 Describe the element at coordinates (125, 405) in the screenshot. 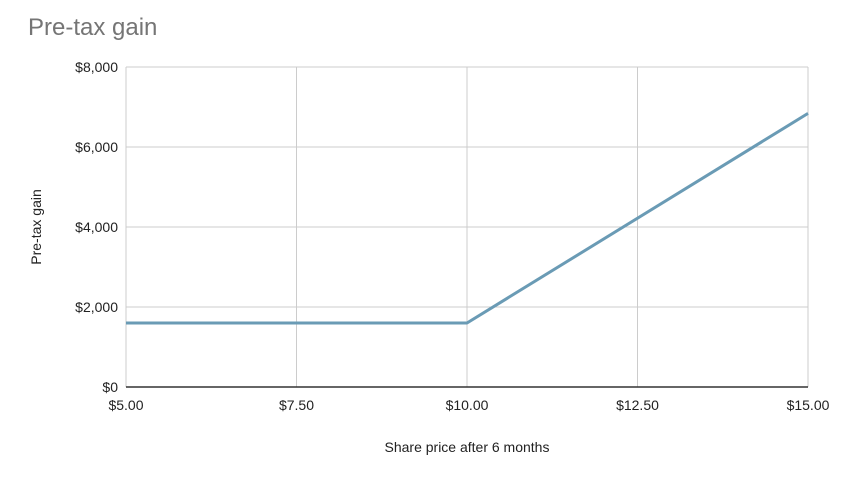

I see `x-tick-label: $5.00` at that location.